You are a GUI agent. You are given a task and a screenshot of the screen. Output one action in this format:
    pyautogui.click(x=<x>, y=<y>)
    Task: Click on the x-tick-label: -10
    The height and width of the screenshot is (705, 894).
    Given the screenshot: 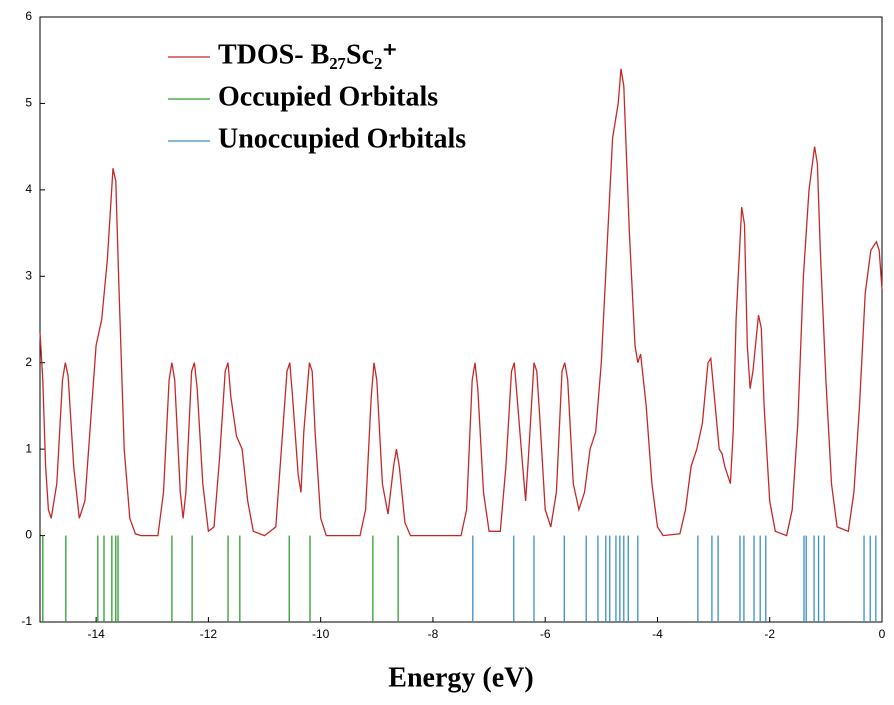 What is the action you would take?
    pyautogui.click(x=321, y=634)
    